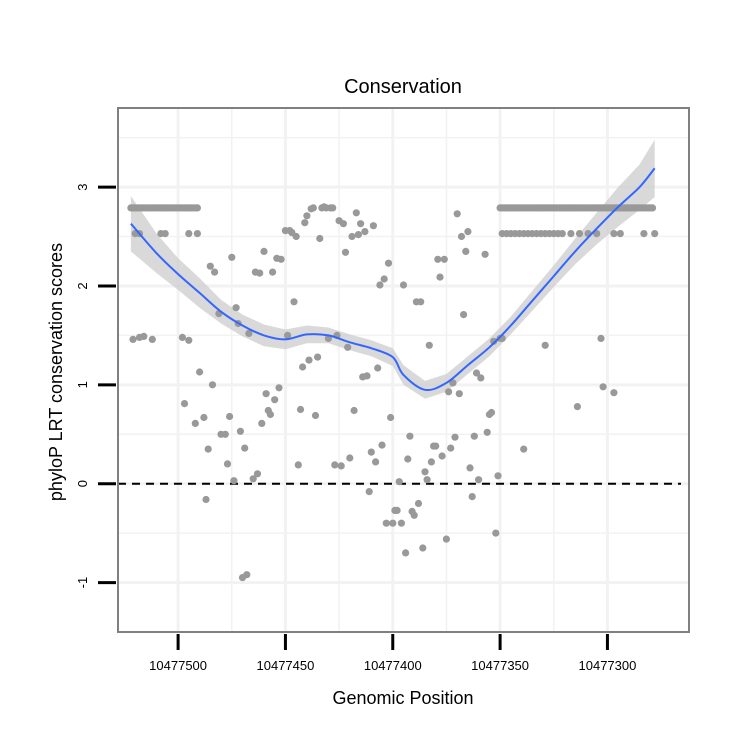 The height and width of the screenshot is (750, 750). I want to click on x-tick-label: 10477500, so click(178, 665).